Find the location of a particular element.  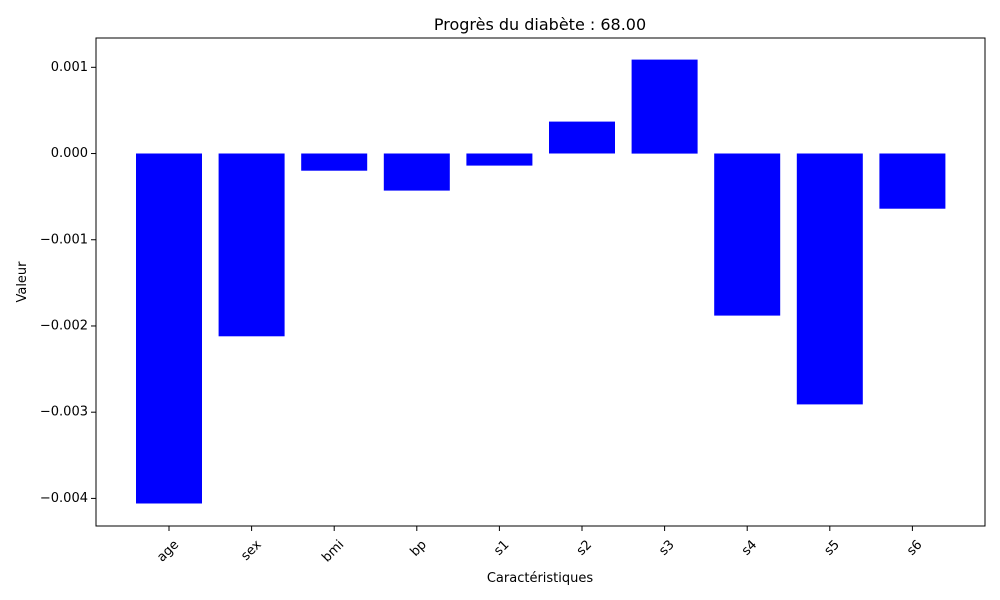

y-tick-label: −0.004 is located at coordinates (64, 498).